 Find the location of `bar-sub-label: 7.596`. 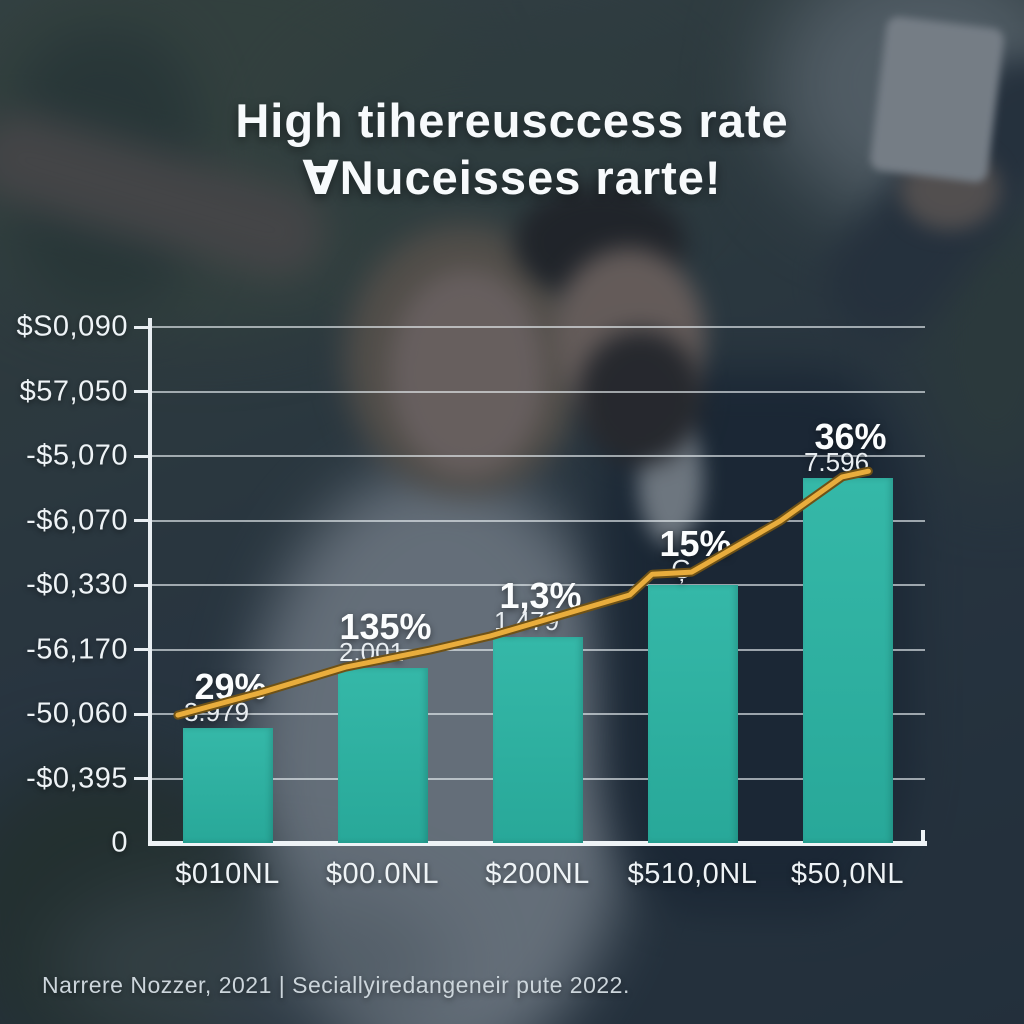

bar-sub-label: 7.596 is located at coordinates (836, 461).